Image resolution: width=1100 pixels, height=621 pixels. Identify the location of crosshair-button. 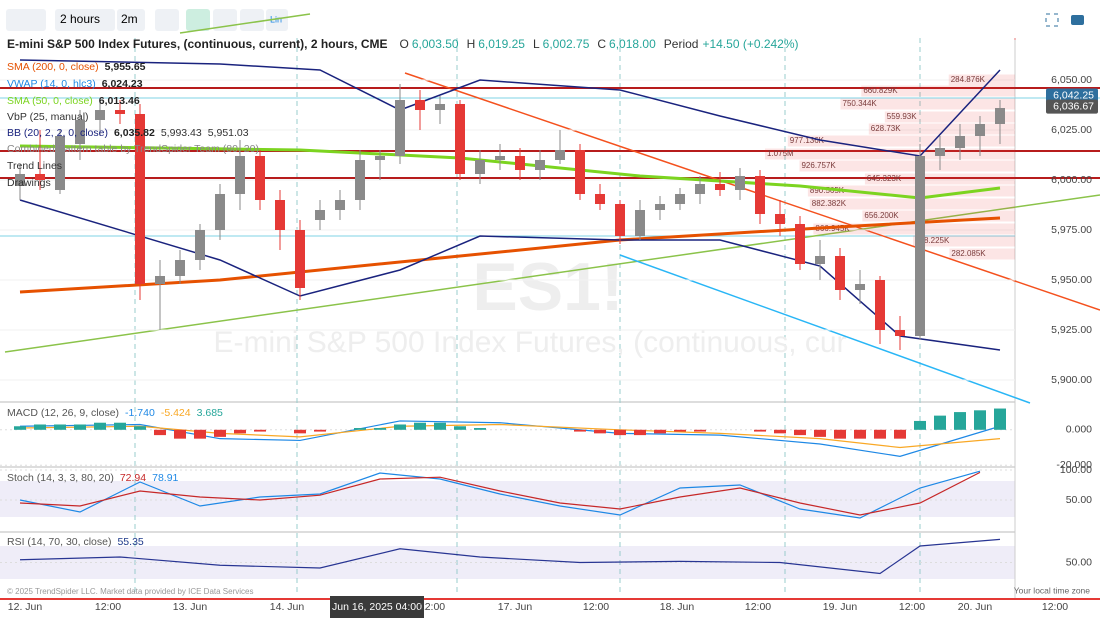
(252, 20).